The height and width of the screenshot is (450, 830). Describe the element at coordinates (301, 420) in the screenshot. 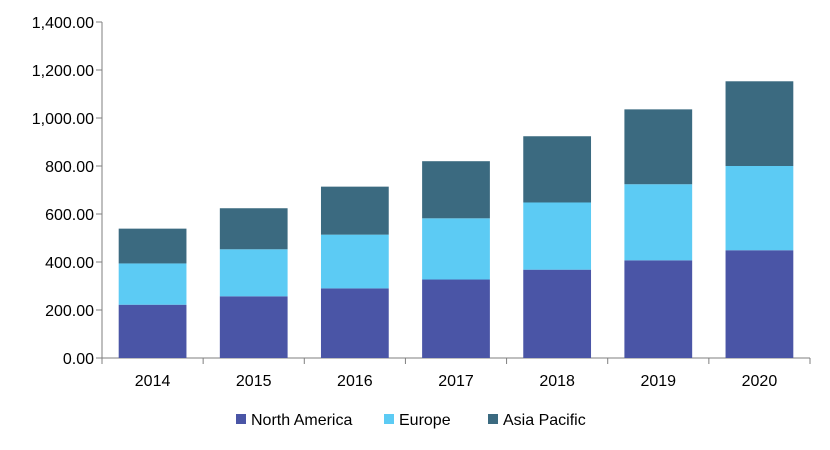

I see `legend-label-north-america: North America` at that location.